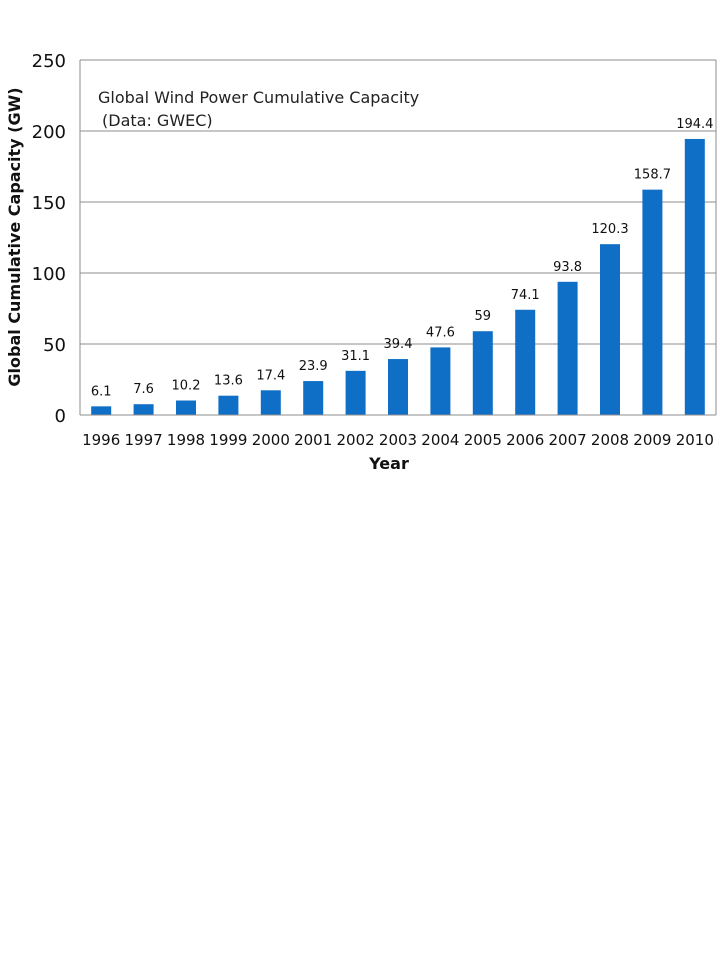 This screenshot has height=960, width=720. I want to click on x-tick-label: 2006, so click(525, 440).